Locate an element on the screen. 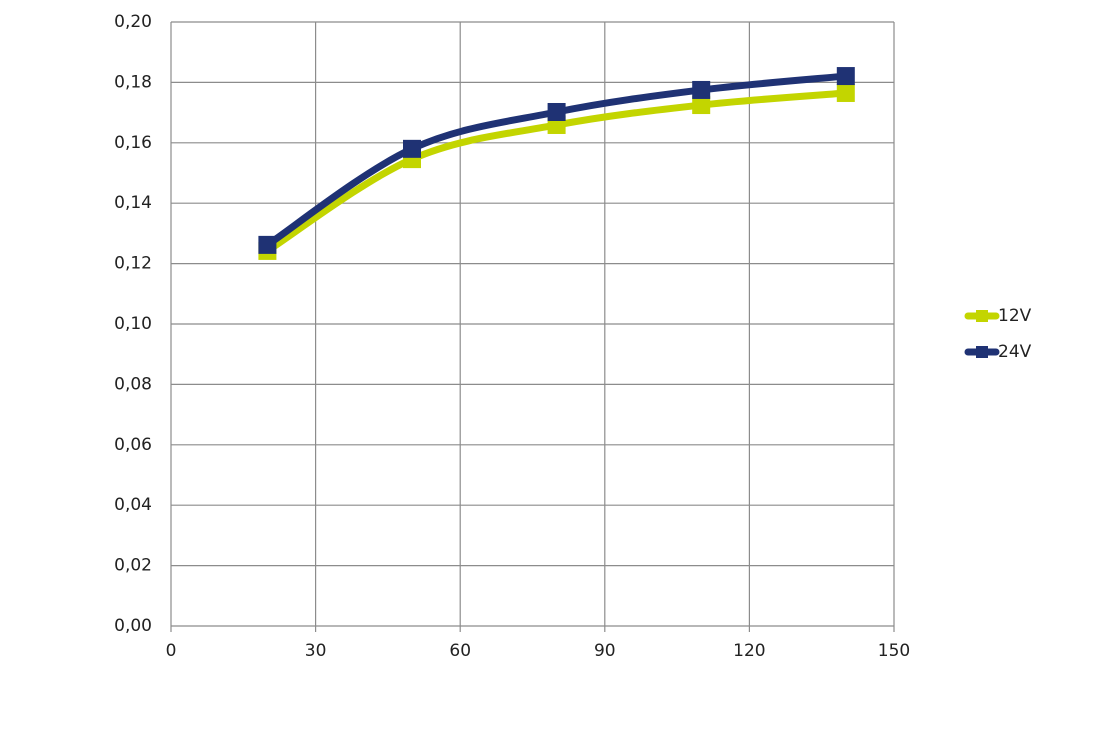 The width and height of the screenshot is (1110, 735). x-tick-label: 30 is located at coordinates (316, 651).